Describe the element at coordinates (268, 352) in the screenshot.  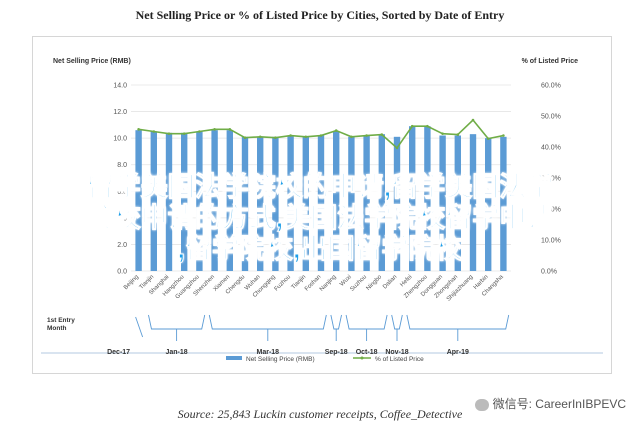
I see `timeline-month: Mar-18` at that location.